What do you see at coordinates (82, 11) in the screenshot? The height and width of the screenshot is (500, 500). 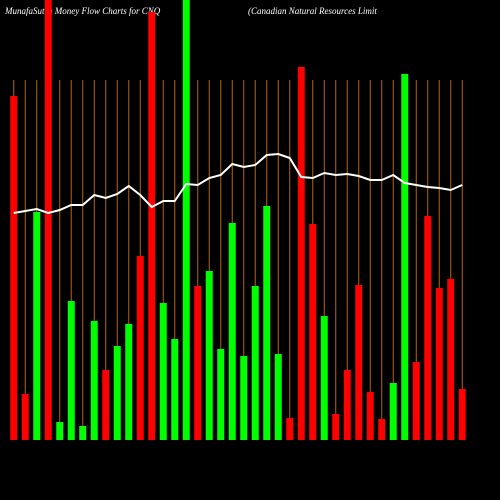 I see `chart-title: MunafaSutra Money Flow Charts for CNQ` at bounding box center [82, 11].